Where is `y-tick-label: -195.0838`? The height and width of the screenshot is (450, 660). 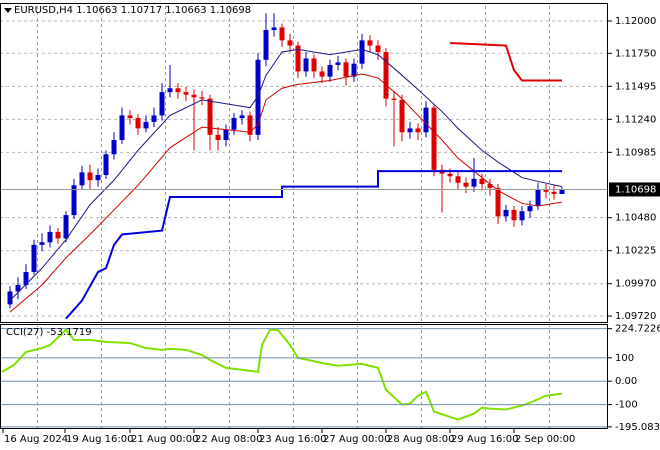
y-tick-label: -195.0838 is located at coordinates (637, 427).